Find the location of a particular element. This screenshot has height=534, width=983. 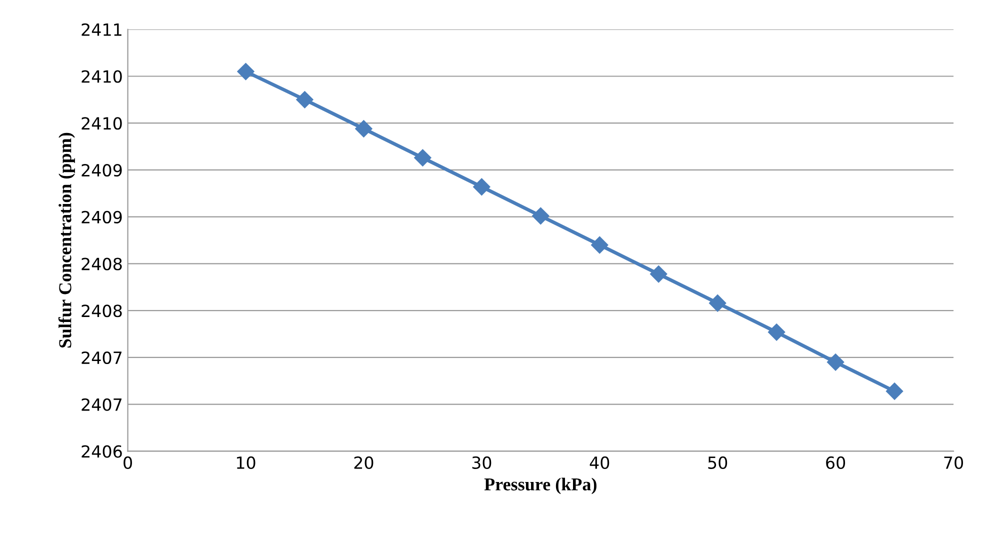

x-tick-label: 50 is located at coordinates (718, 462).